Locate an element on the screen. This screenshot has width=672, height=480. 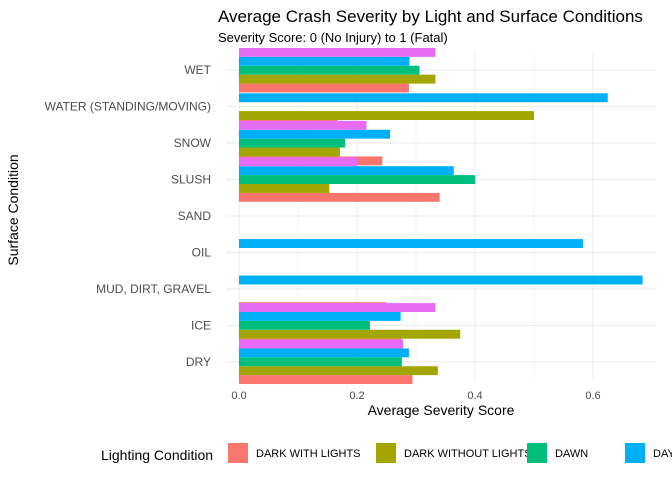
y-tick-label: WET is located at coordinates (197, 70).